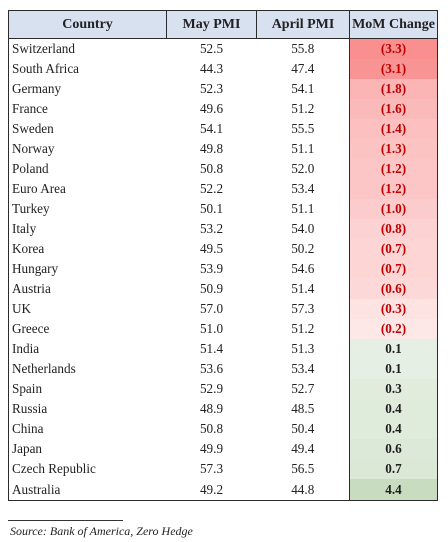 The height and width of the screenshot is (542, 448). Describe the element at coordinates (211, 368) in the screenshot. I see `may-pmi-cell: 53.6` at that location.